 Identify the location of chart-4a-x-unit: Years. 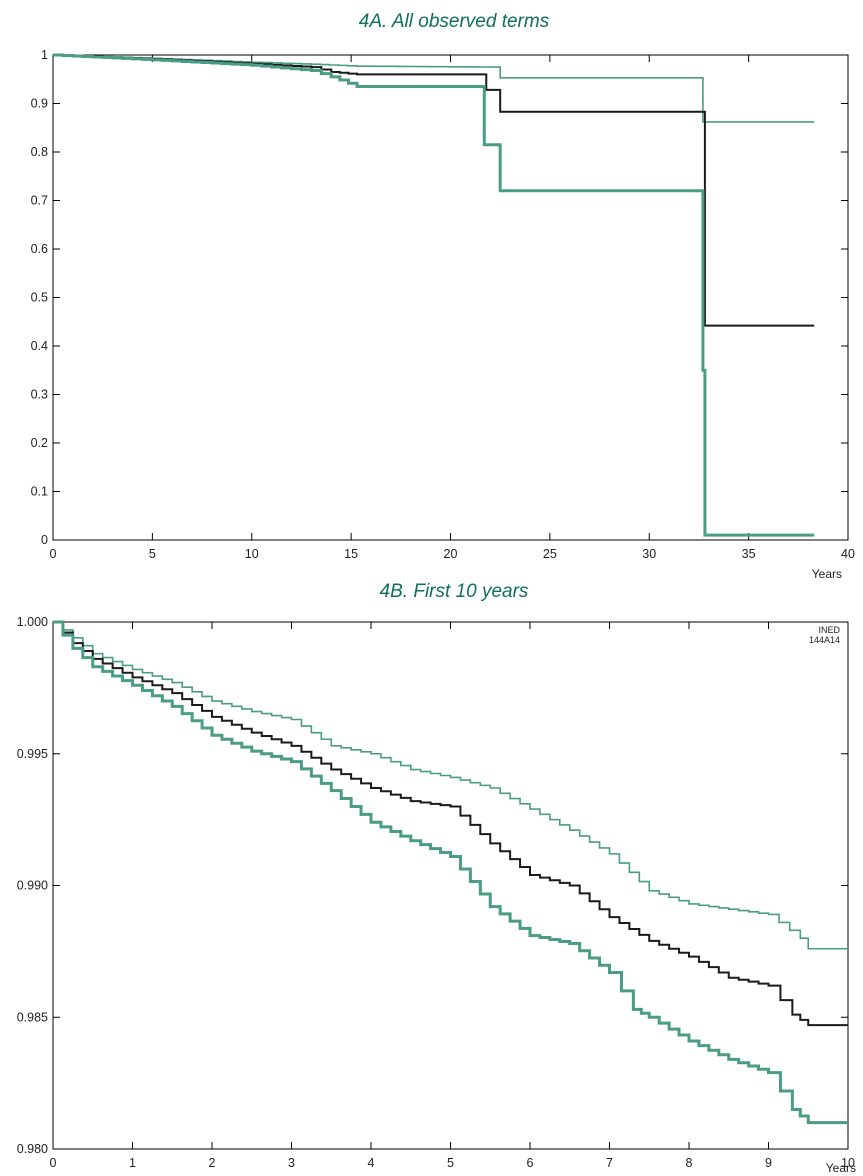
(827, 574).